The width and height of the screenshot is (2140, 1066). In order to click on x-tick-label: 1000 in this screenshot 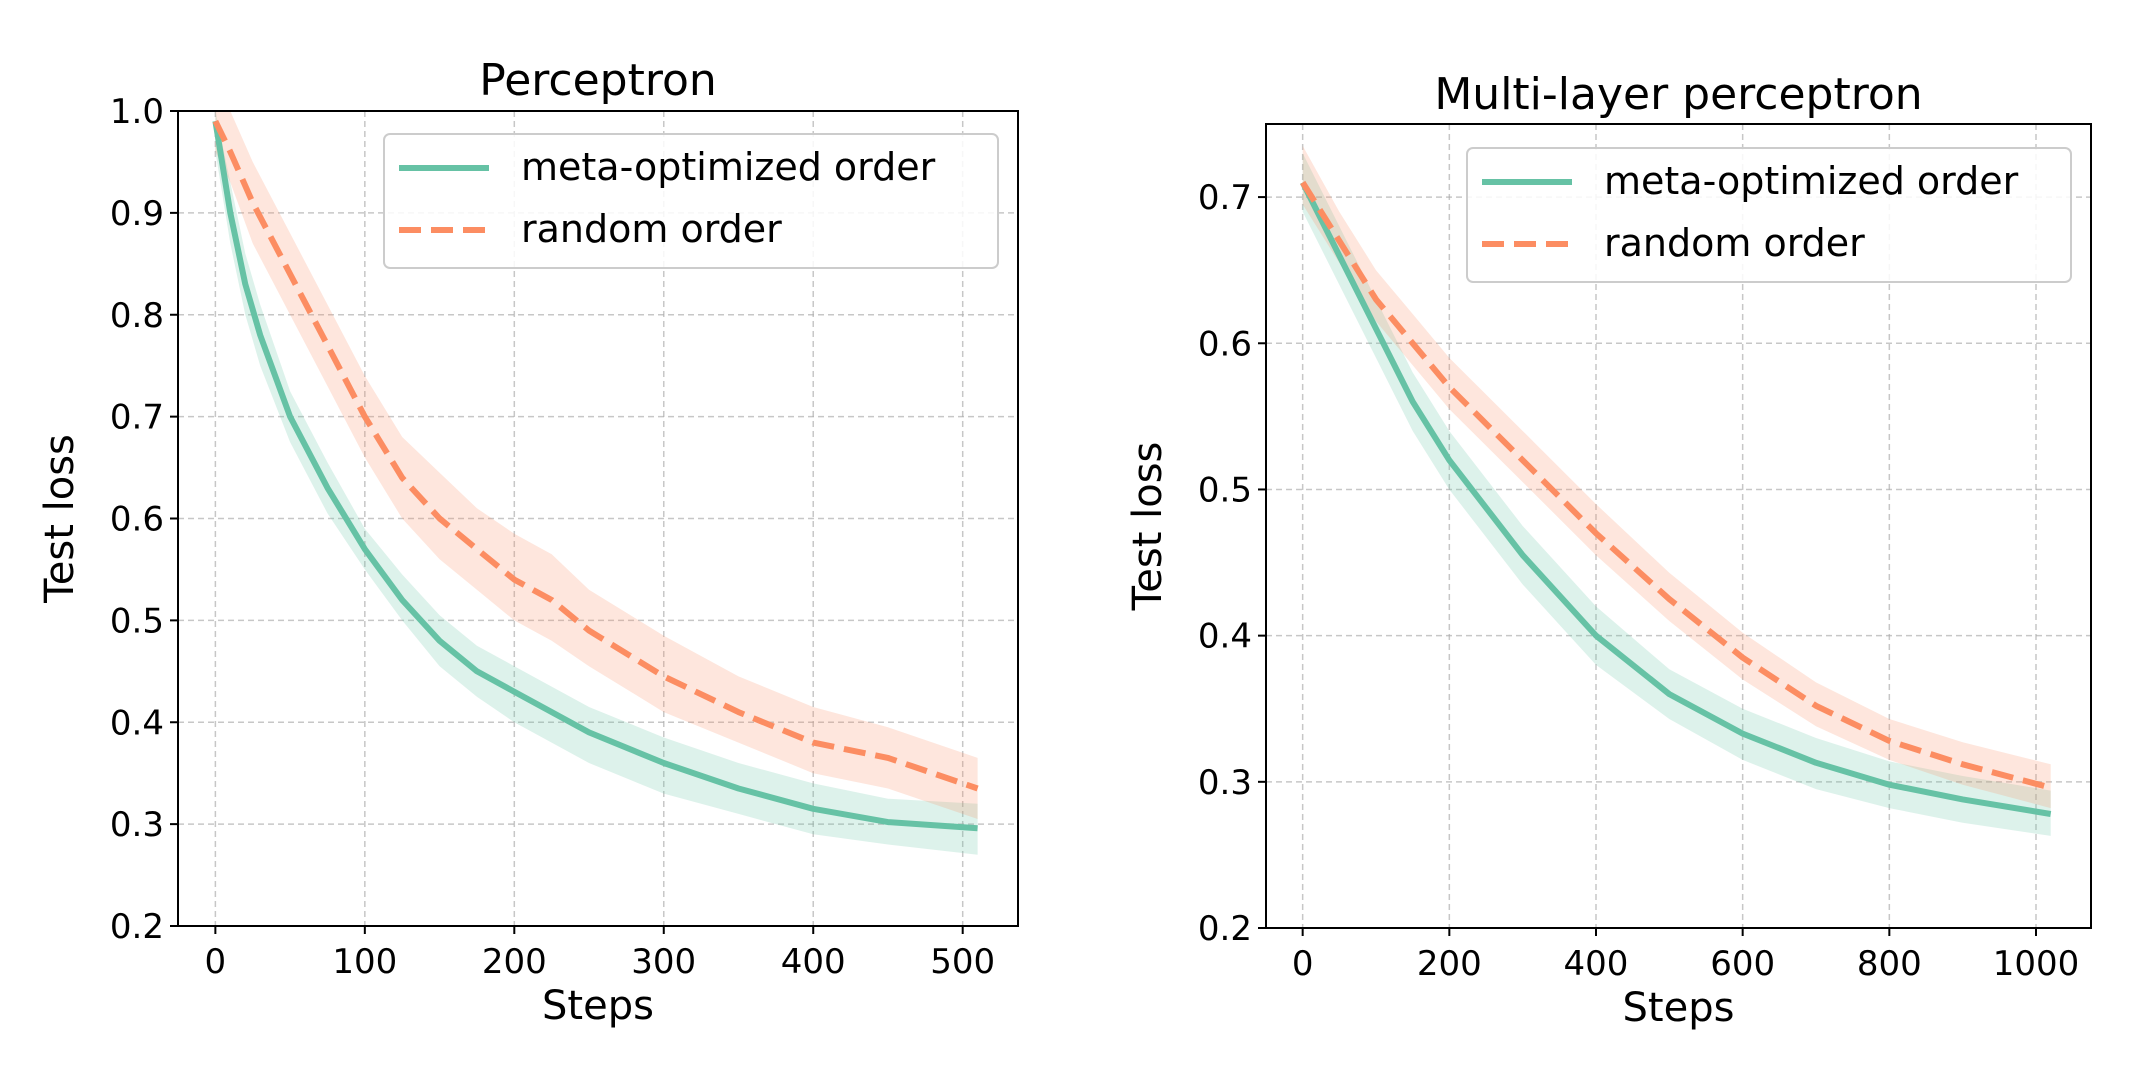, I will do `click(2036, 964)`.